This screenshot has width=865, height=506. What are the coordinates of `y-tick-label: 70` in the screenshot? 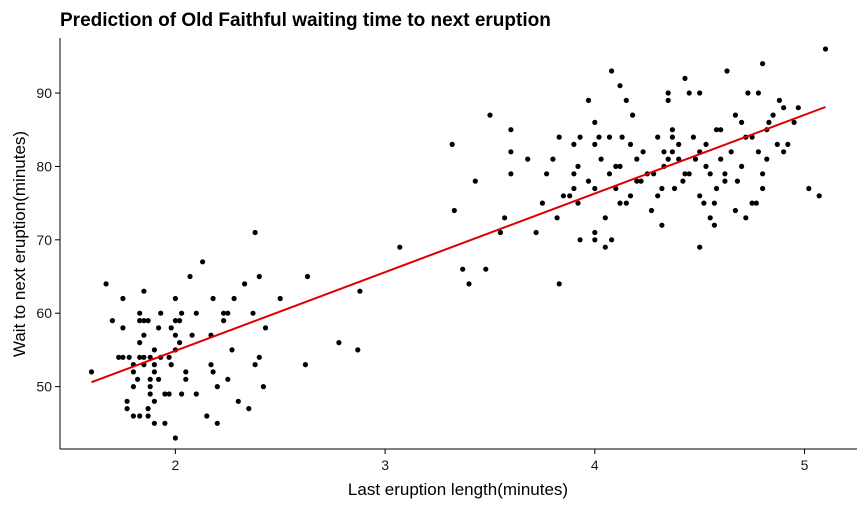 It's located at (44, 240).